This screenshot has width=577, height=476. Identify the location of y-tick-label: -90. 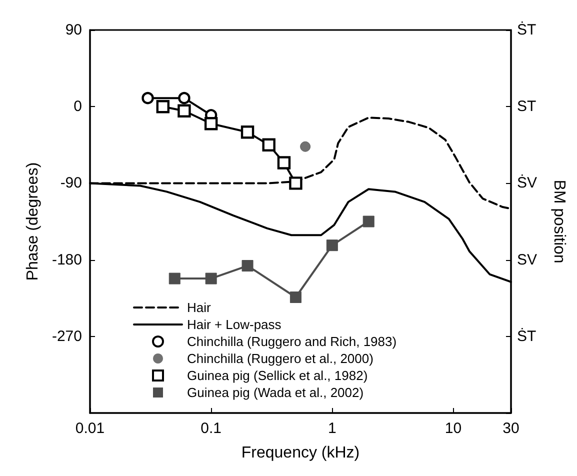
(71, 183).